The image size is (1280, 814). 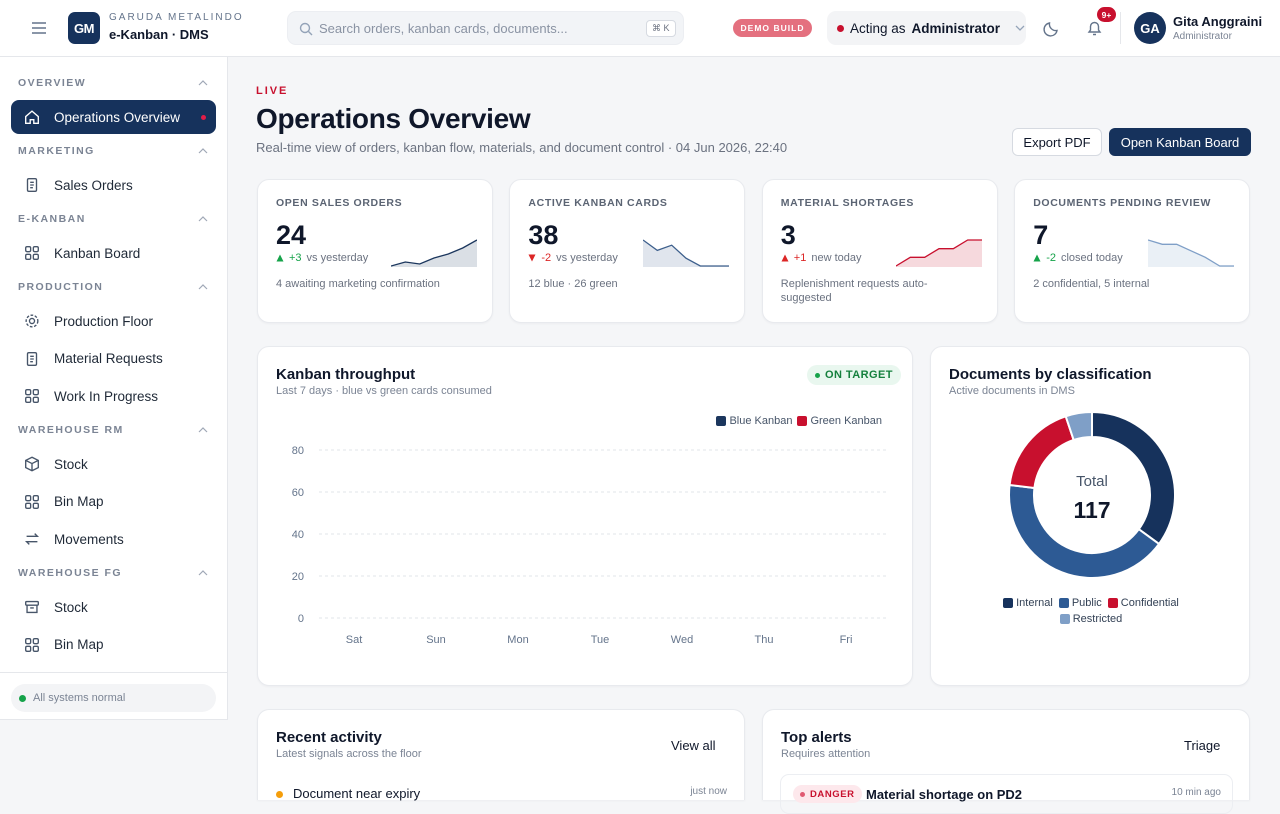 What do you see at coordinates (1091, 258) in the screenshot?
I see `delta-text: closed today` at bounding box center [1091, 258].